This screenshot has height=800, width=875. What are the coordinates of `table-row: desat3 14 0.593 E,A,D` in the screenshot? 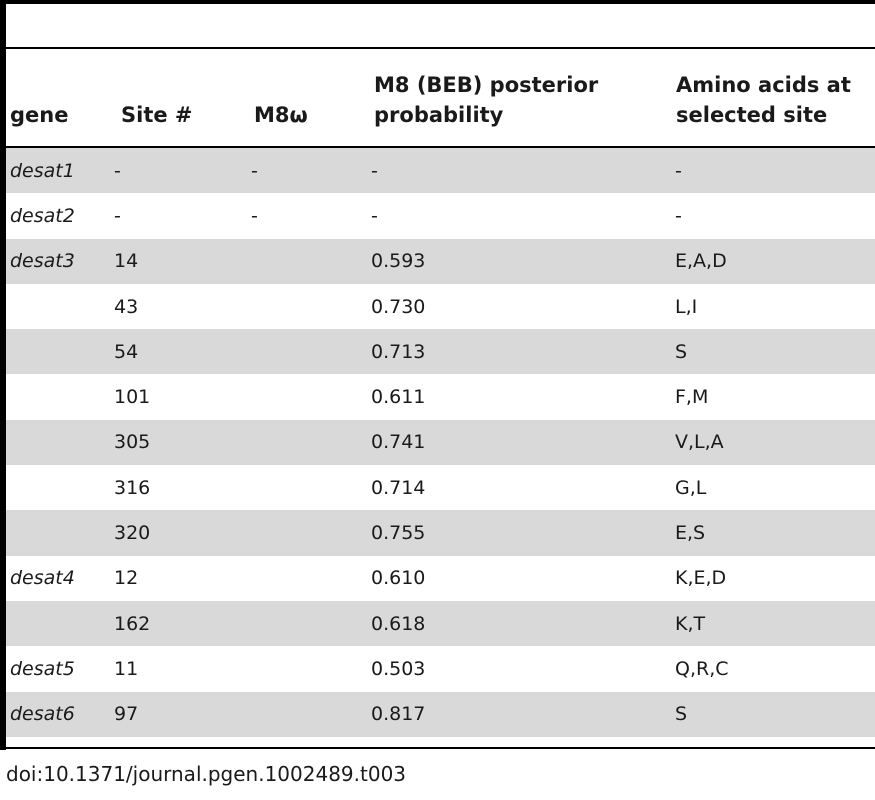 It's located at (440, 261).